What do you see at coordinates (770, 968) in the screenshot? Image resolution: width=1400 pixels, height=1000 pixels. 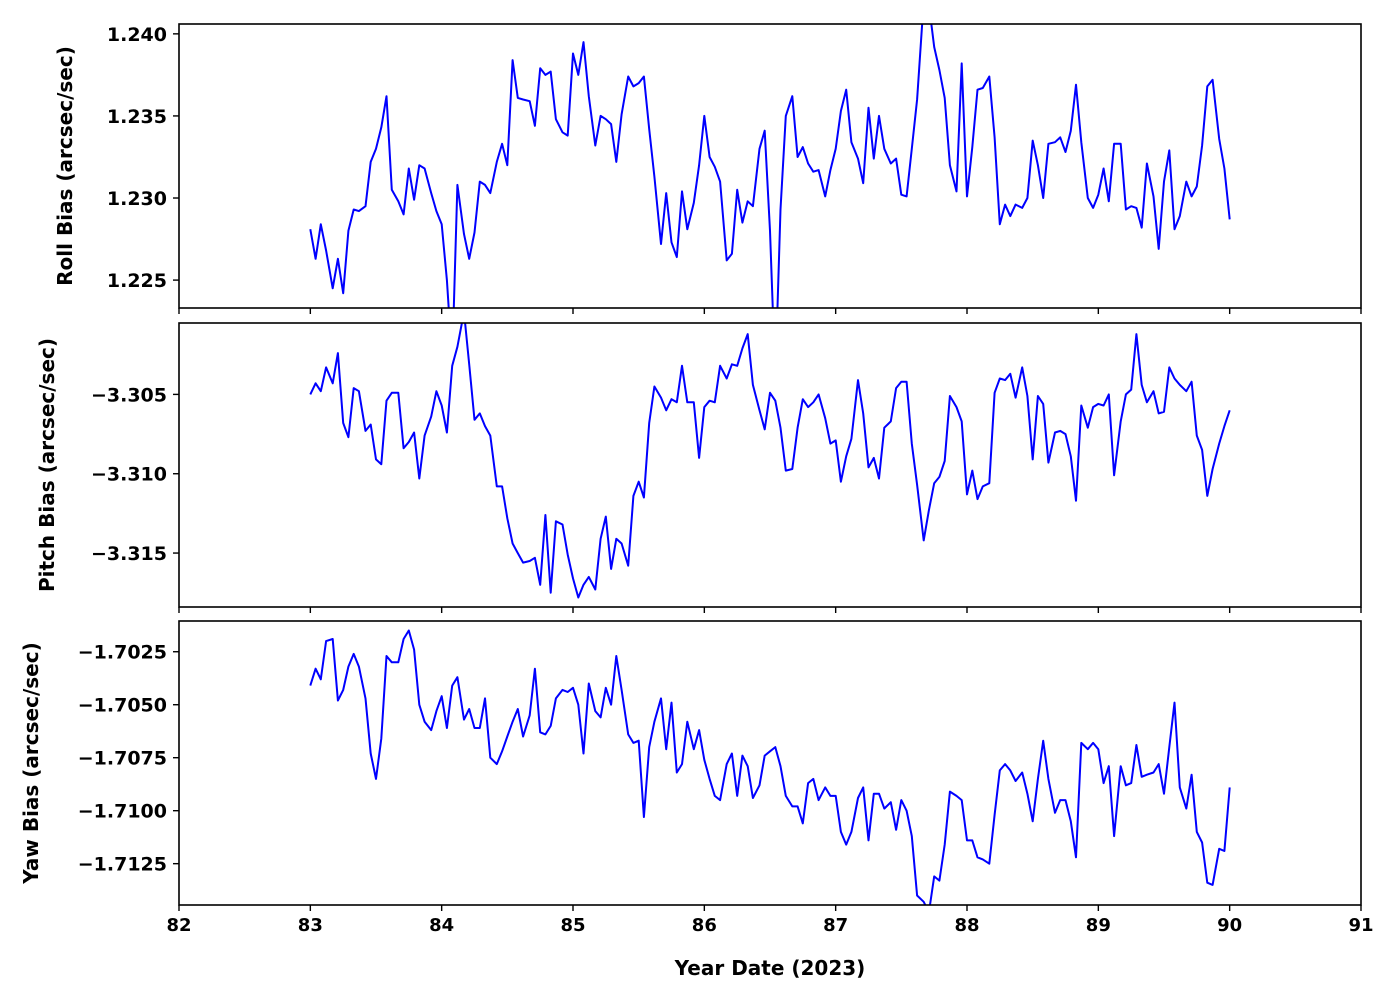 I see `x-axis-label: Year Date (2023)` at bounding box center [770, 968].